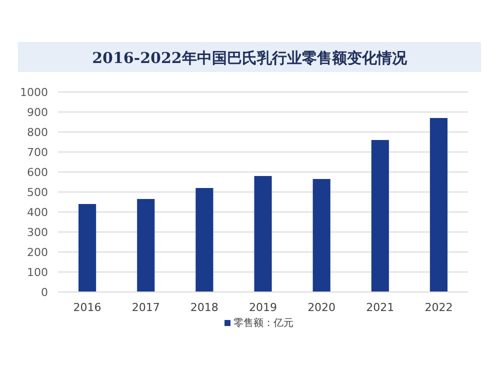  I want to click on x-tick-label: 2020, so click(322, 307).